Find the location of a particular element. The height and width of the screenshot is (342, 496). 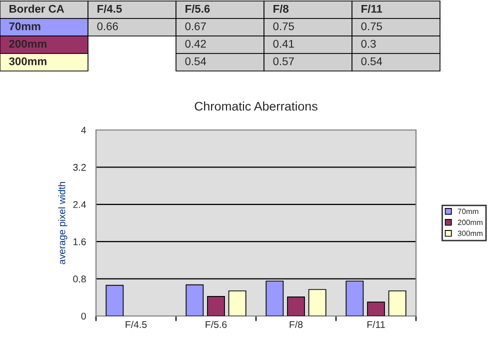

x-tick-label: F/5.6 is located at coordinates (216, 324).